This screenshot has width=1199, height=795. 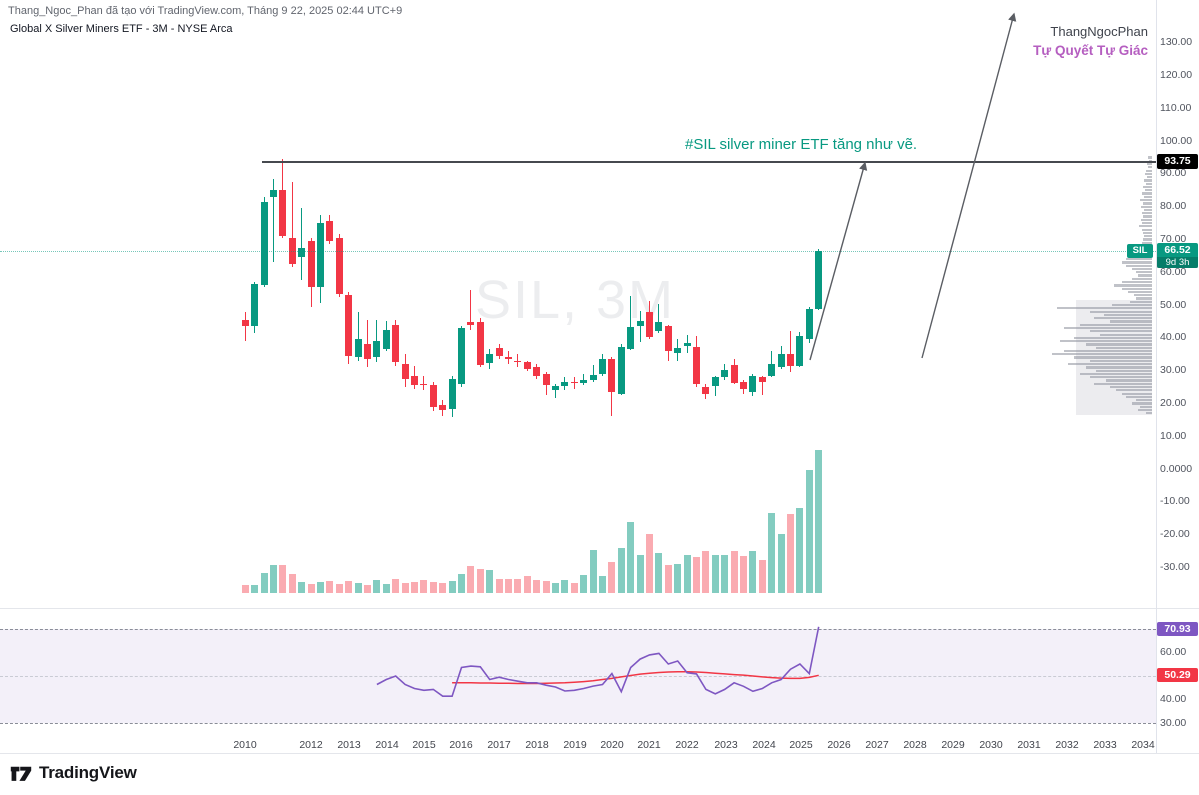 I want to click on symbol-tag: SIL, so click(x=1140, y=251).